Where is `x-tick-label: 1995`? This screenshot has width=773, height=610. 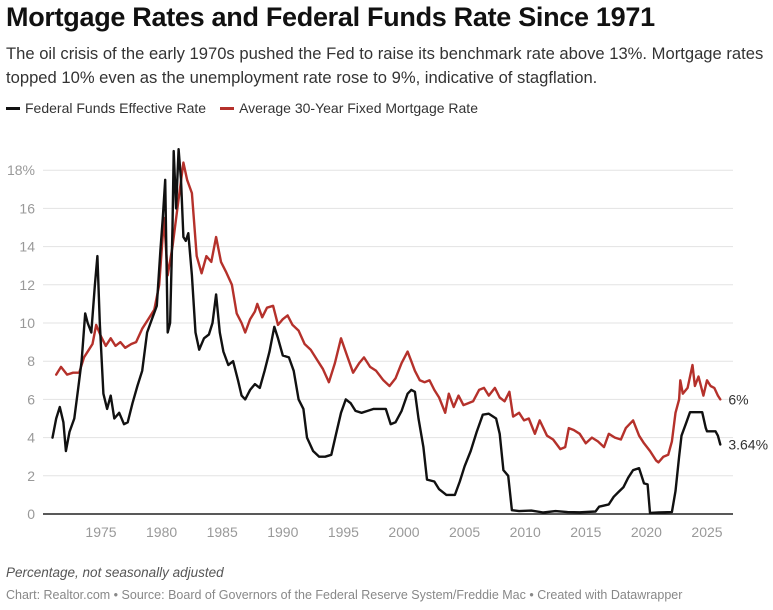 x-tick-label: 1995 is located at coordinates (343, 532).